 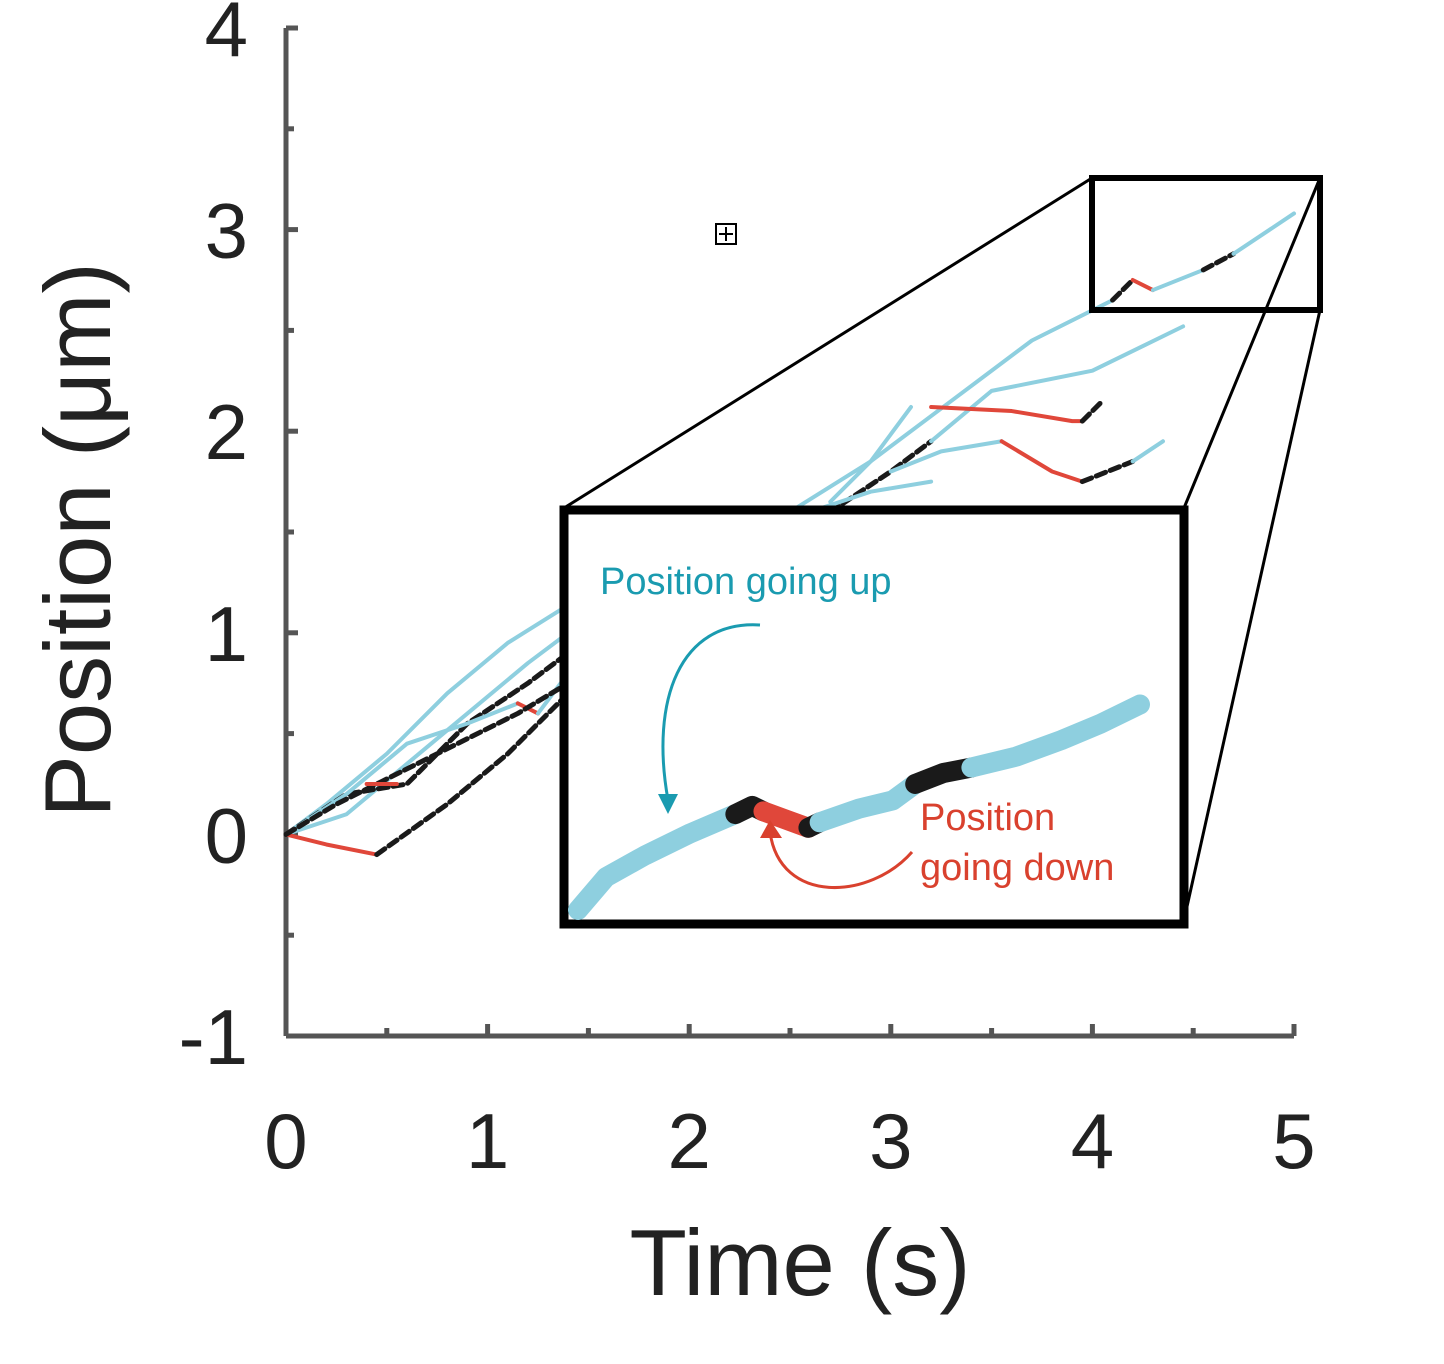 What do you see at coordinates (1017, 868) in the screenshot?
I see `label-position-going-down-line2: going down` at bounding box center [1017, 868].